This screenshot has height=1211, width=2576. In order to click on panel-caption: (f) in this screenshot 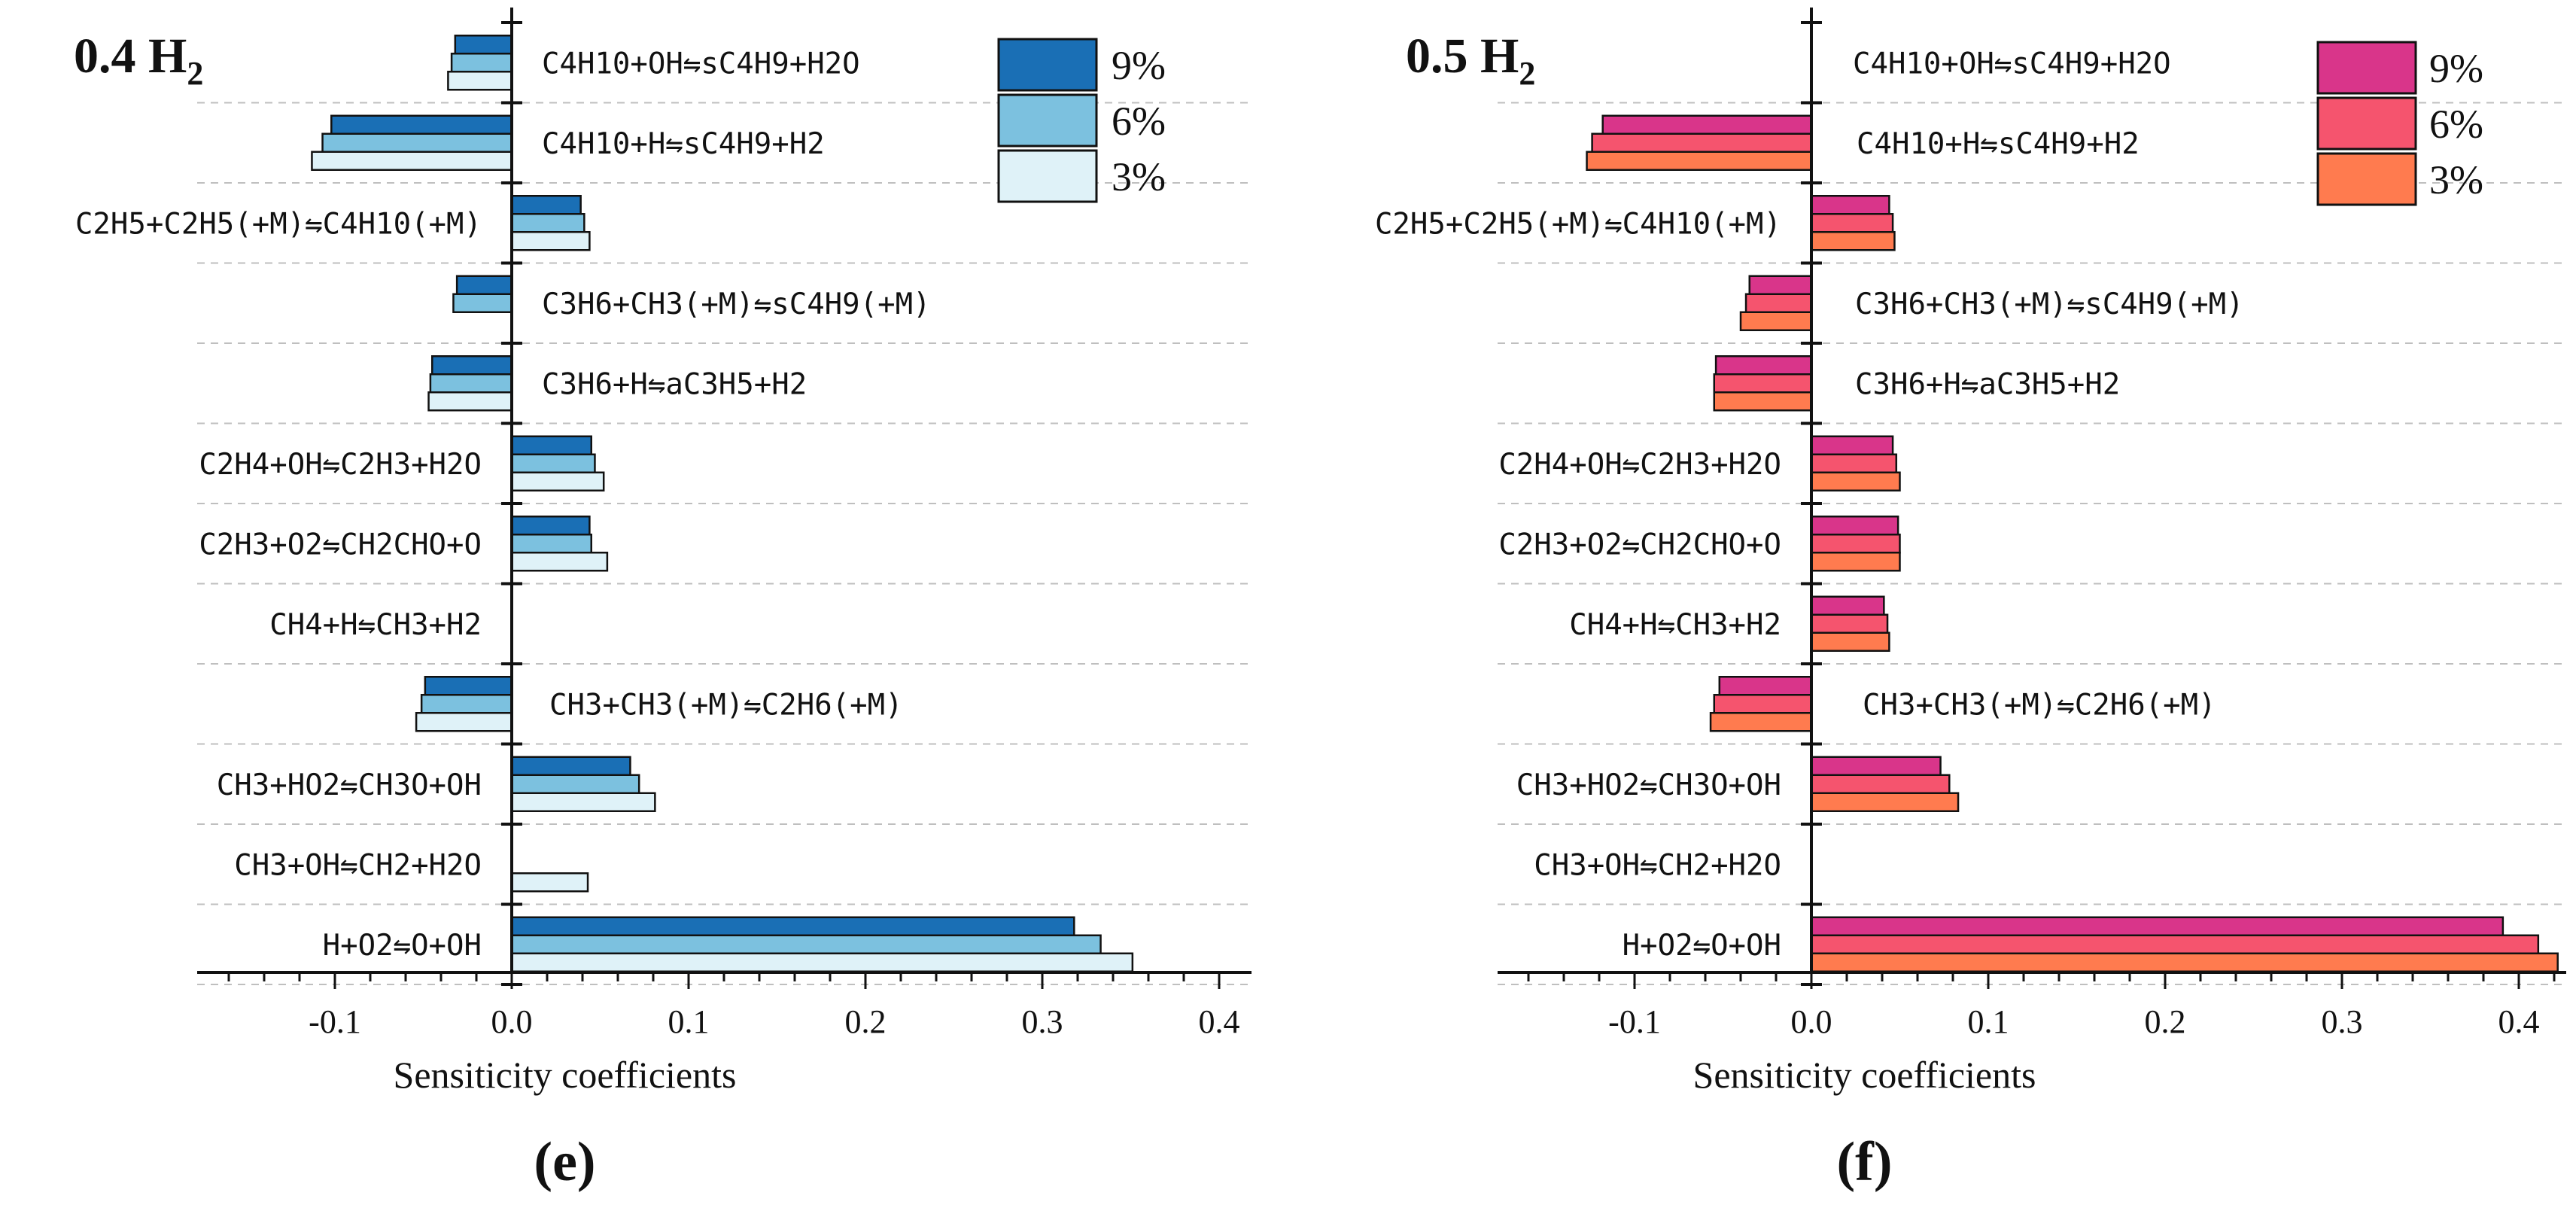, I will do `click(1865, 1162)`.